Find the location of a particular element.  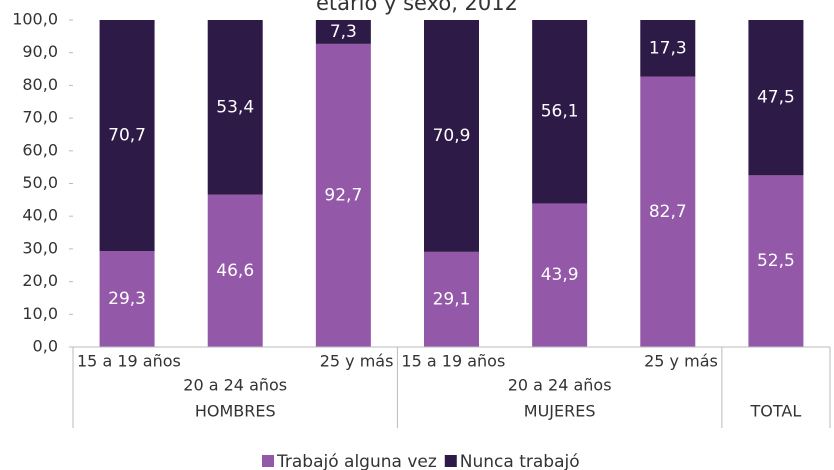

value-label: 92,7 is located at coordinates (343, 195).